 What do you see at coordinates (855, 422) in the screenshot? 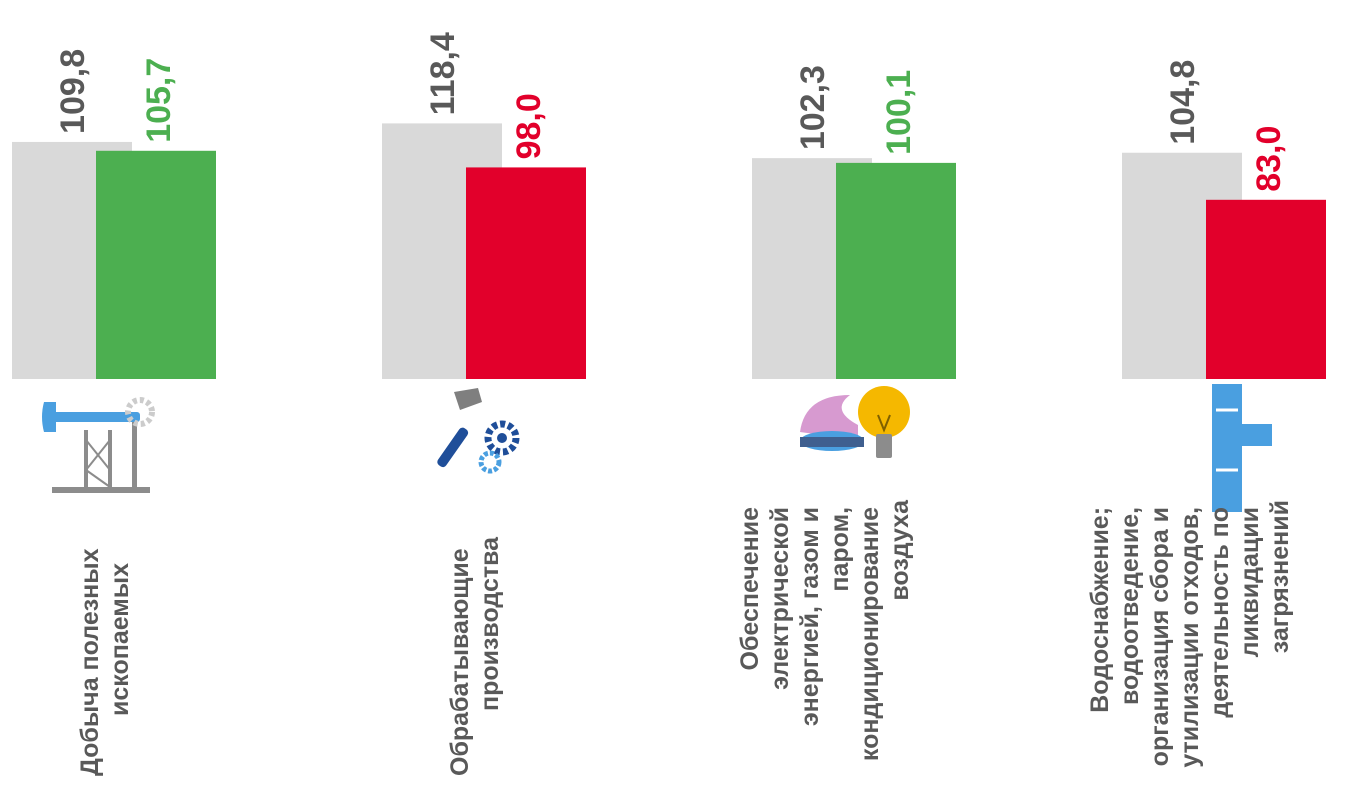
I see `gas-burner-lightbulb-icon` at bounding box center [855, 422].